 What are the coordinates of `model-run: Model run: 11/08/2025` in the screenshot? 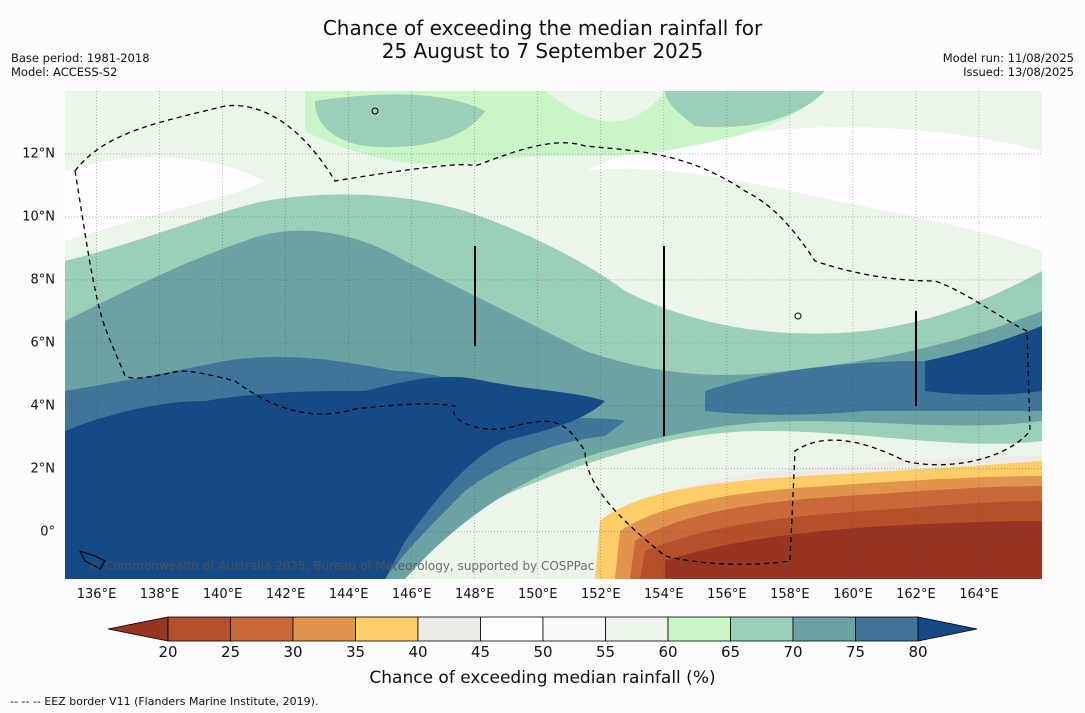 It's located at (1008, 58).